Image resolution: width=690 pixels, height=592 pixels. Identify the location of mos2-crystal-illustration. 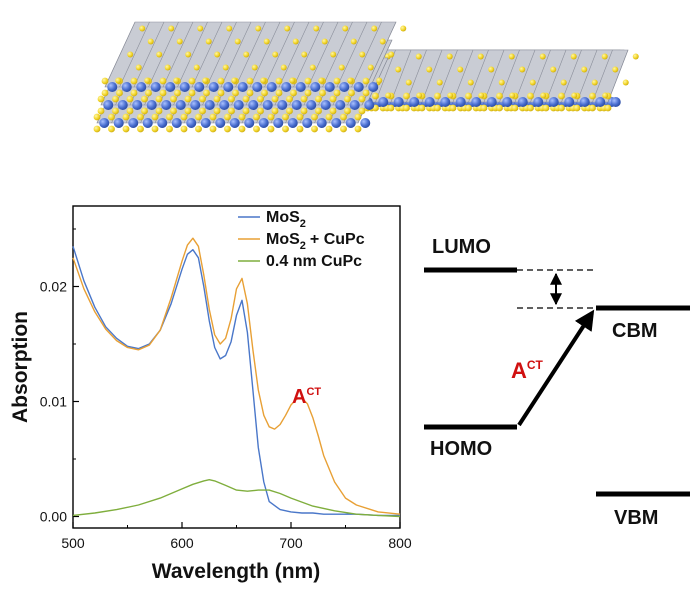
(366, 77).